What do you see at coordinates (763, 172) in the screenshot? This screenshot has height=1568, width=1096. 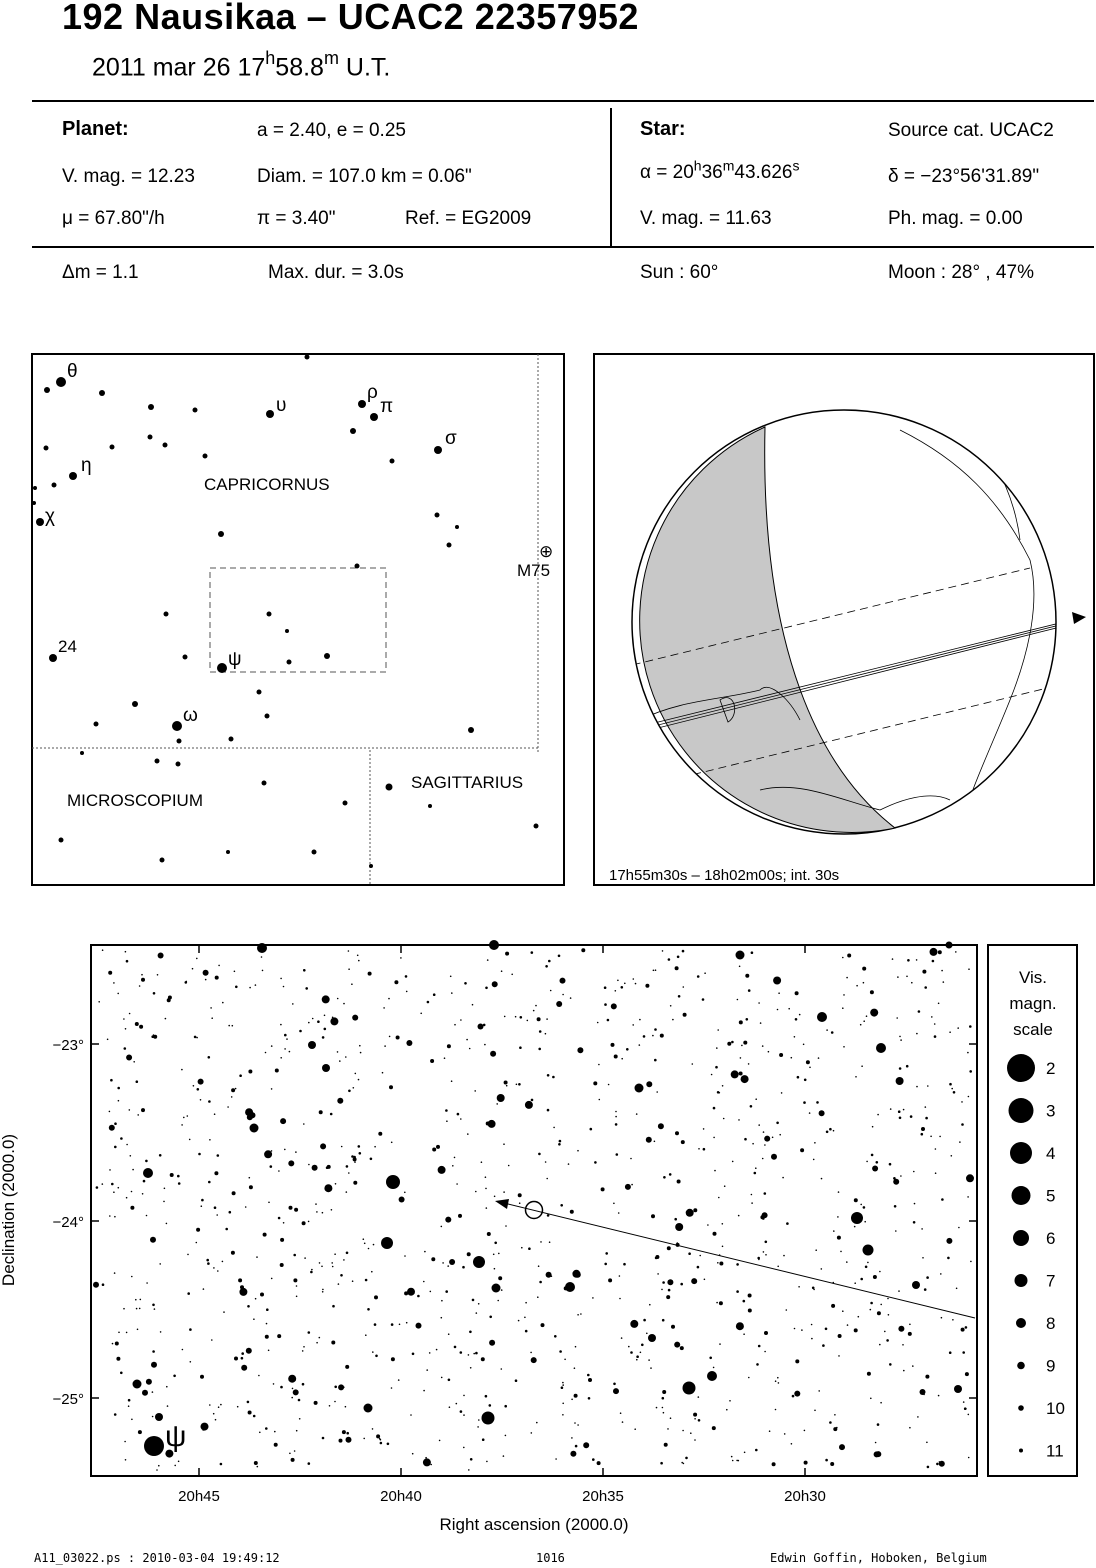 I see `ra-seconds: 43.626` at bounding box center [763, 172].